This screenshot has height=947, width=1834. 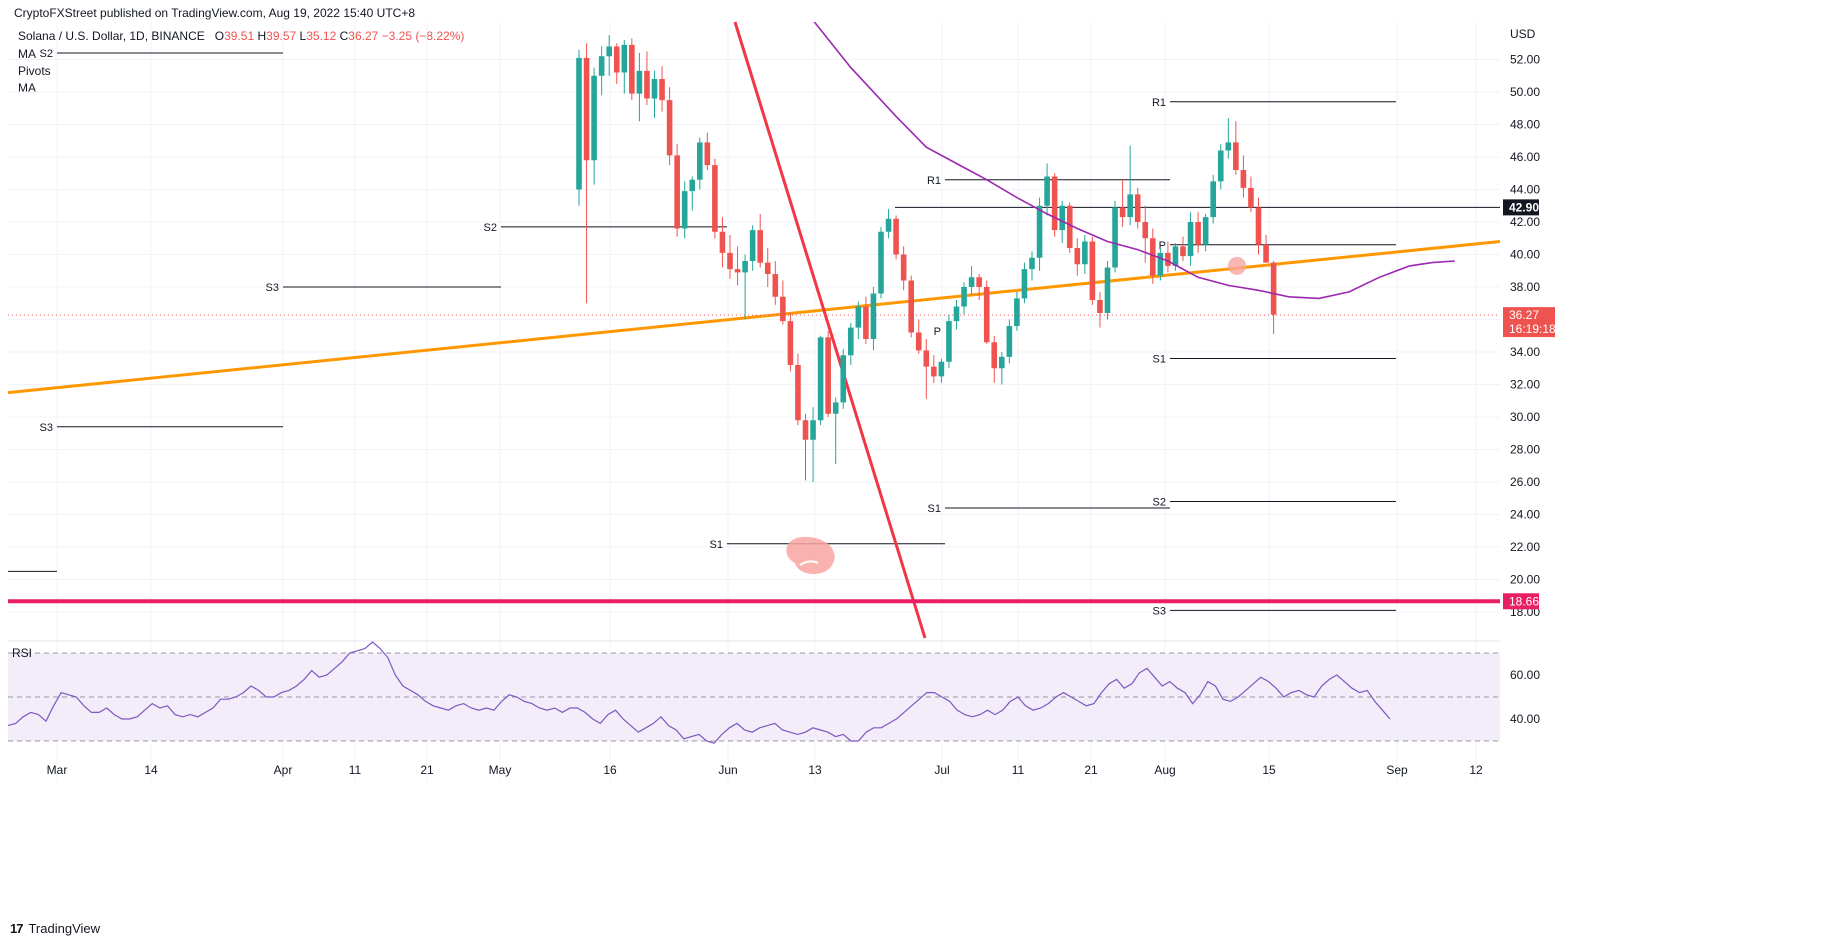 What do you see at coordinates (1525, 255) in the screenshot?
I see `price-tick-label: 40.00` at bounding box center [1525, 255].